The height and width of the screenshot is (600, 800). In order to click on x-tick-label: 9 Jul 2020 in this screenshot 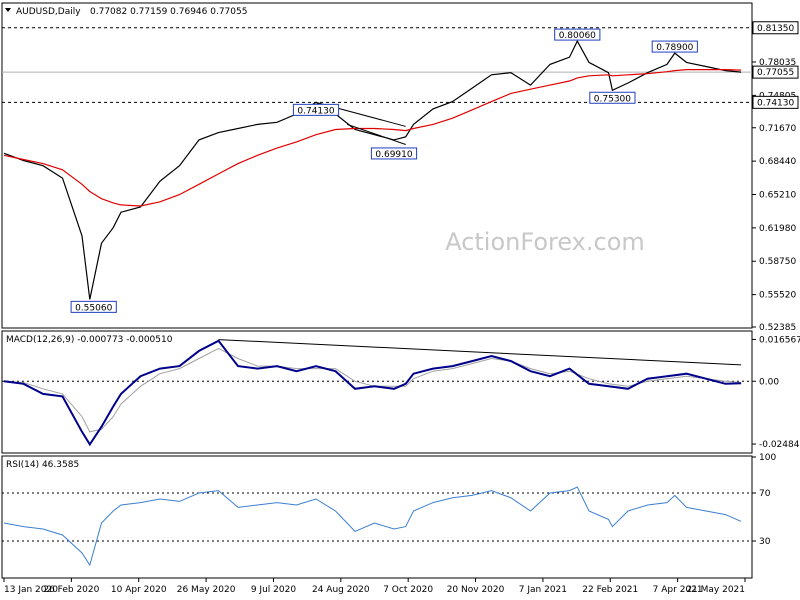, I will do `click(273, 590)`.